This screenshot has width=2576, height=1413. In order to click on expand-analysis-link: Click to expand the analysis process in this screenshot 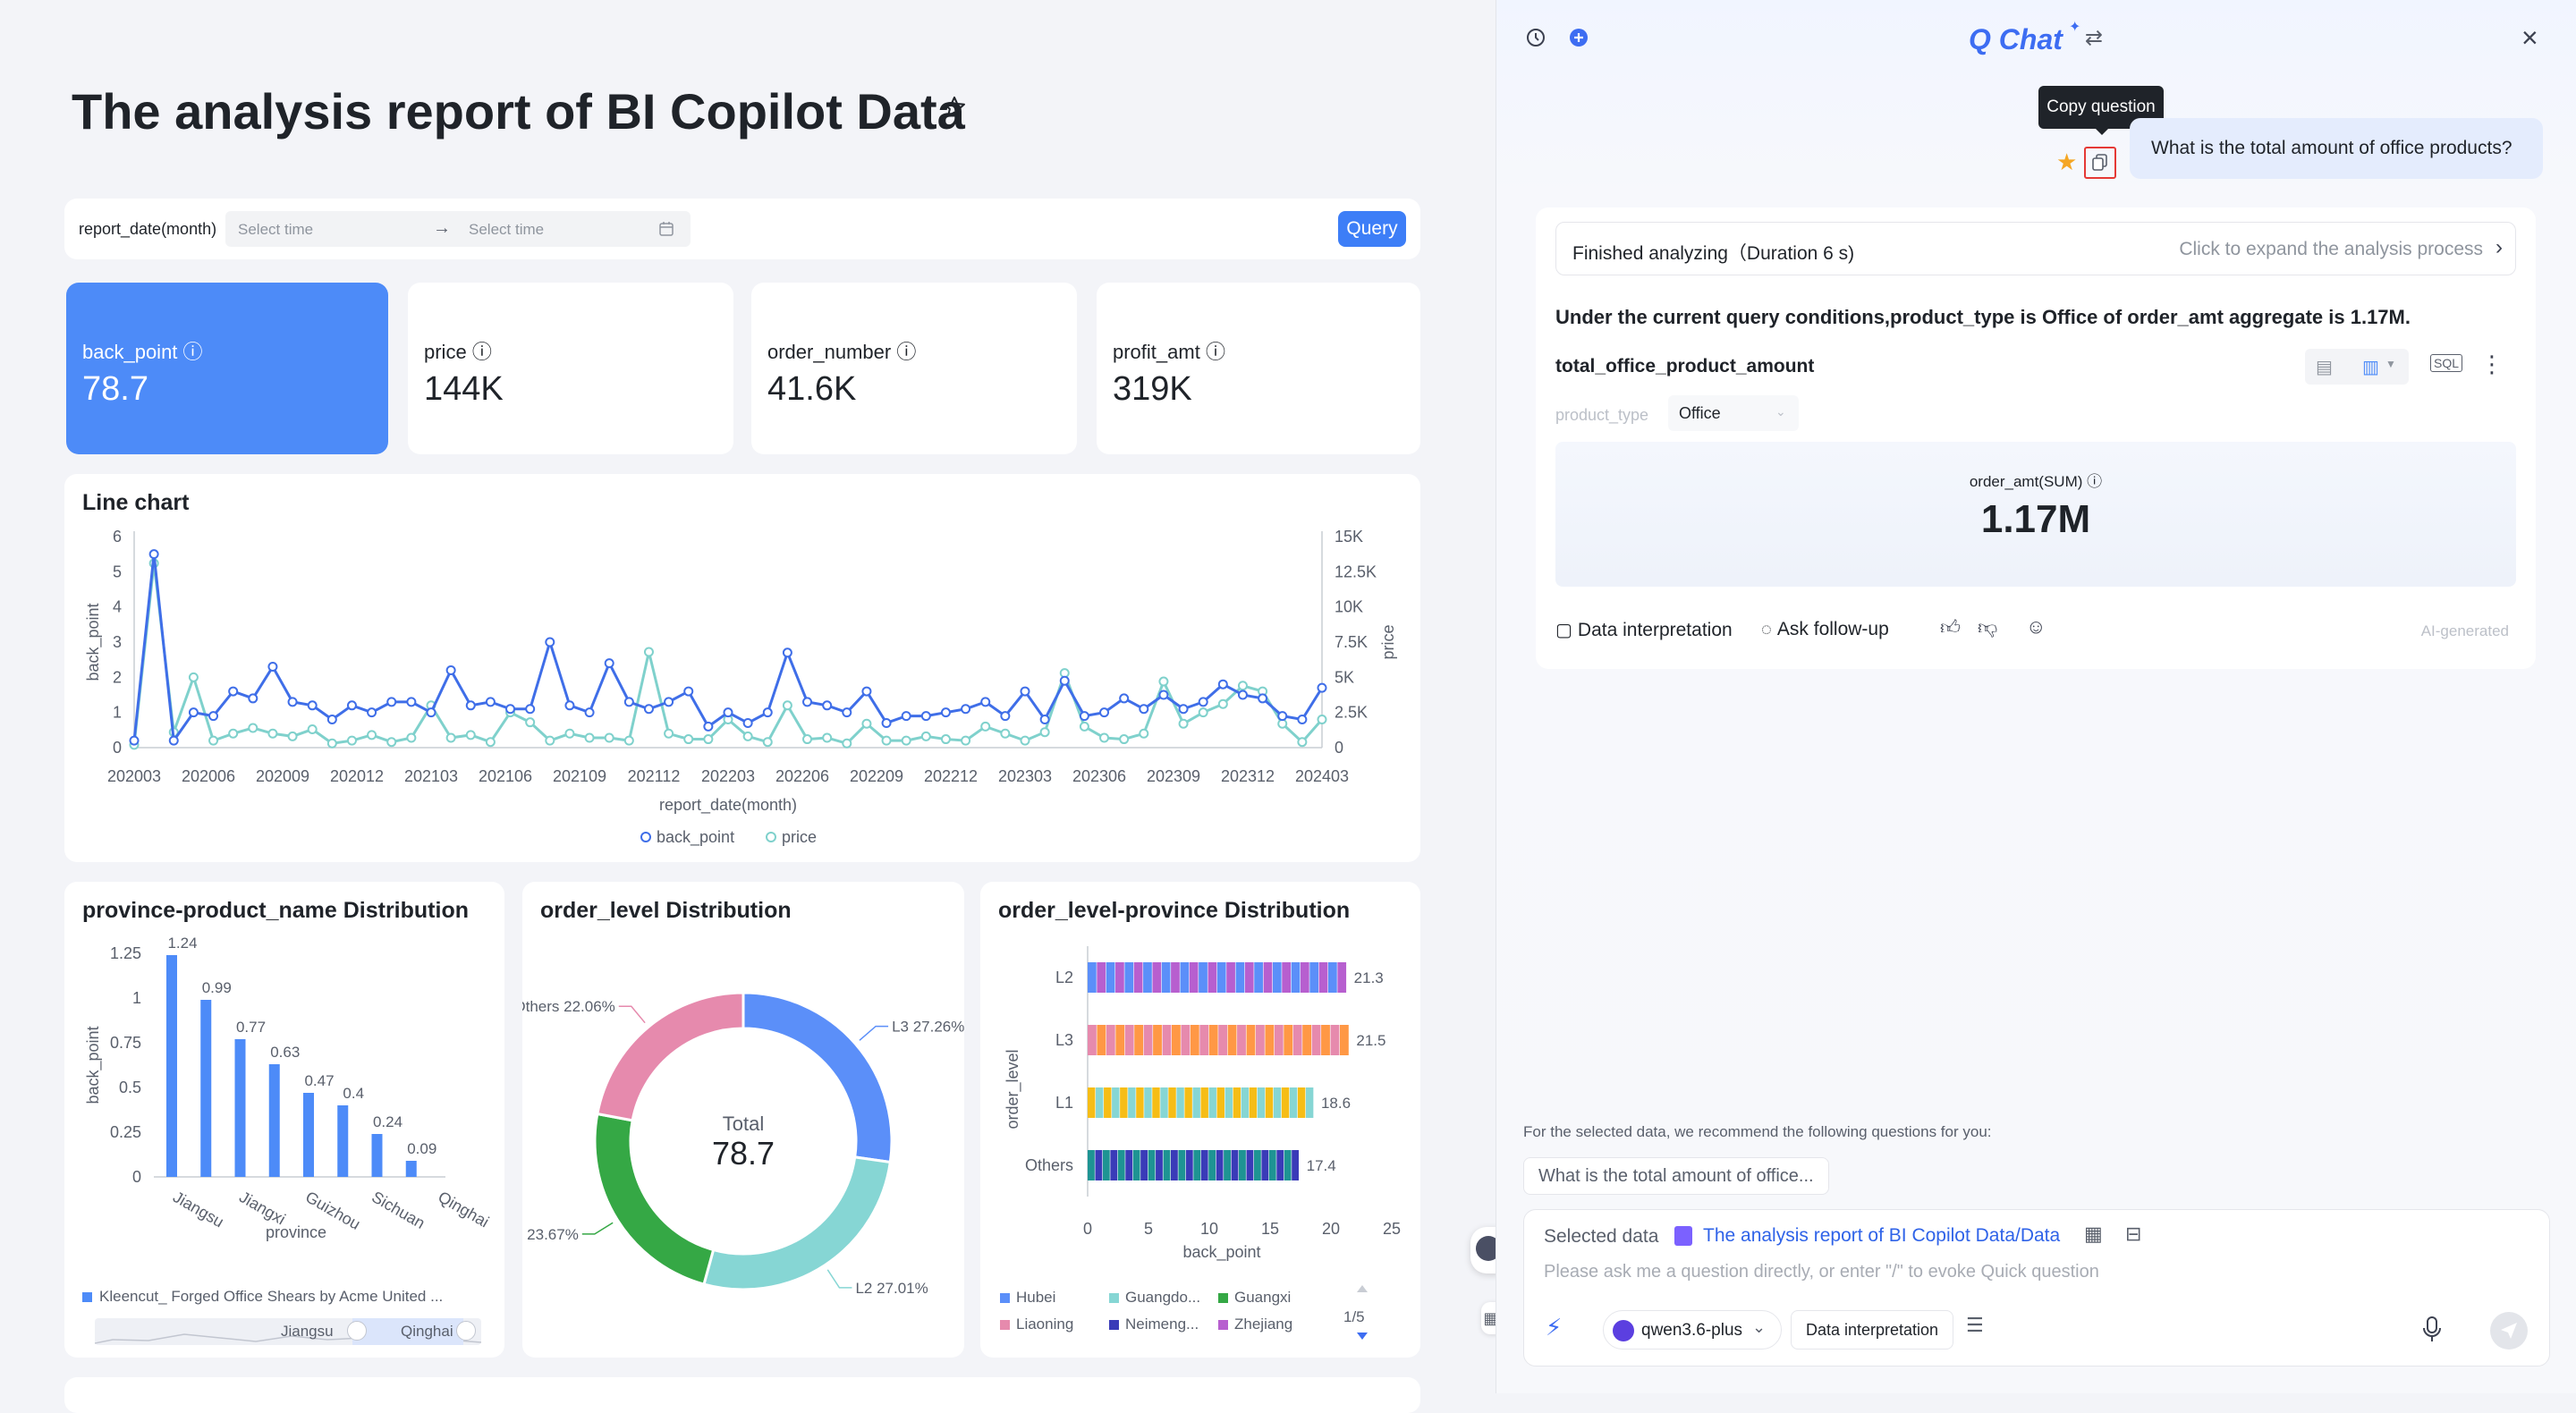, I will do `click(2331, 249)`.